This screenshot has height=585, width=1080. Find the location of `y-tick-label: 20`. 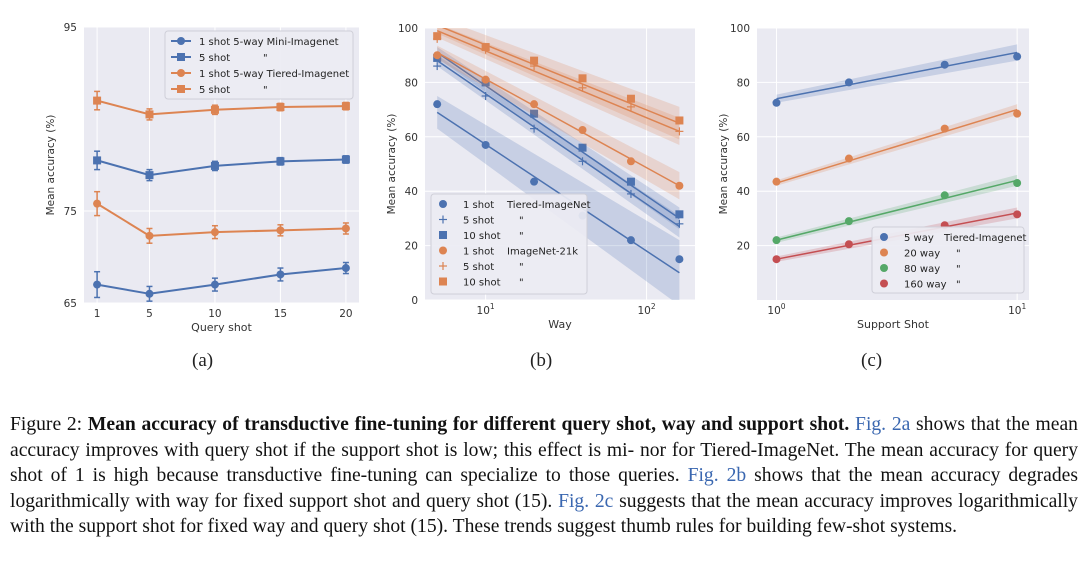

y-tick-label: 20 is located at coordinates (411, 247).